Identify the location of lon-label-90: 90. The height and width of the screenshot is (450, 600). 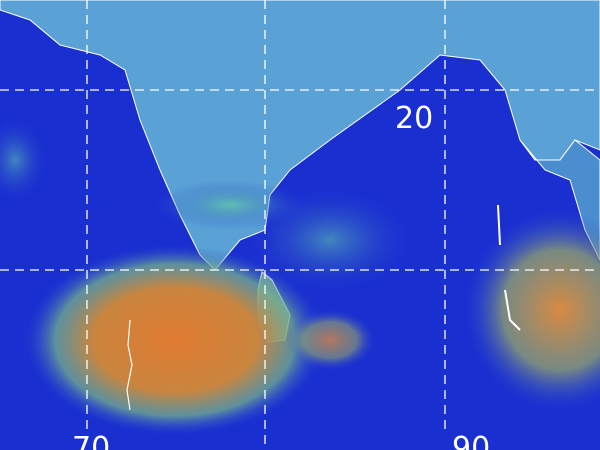
(471, 440).